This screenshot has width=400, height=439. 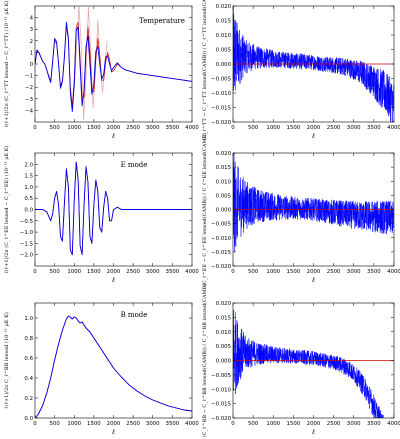 What do you see at coordinates (27, 256) in the screenshot?
I see `y-tick-label: −2.0` at bounding box center [27, 256].